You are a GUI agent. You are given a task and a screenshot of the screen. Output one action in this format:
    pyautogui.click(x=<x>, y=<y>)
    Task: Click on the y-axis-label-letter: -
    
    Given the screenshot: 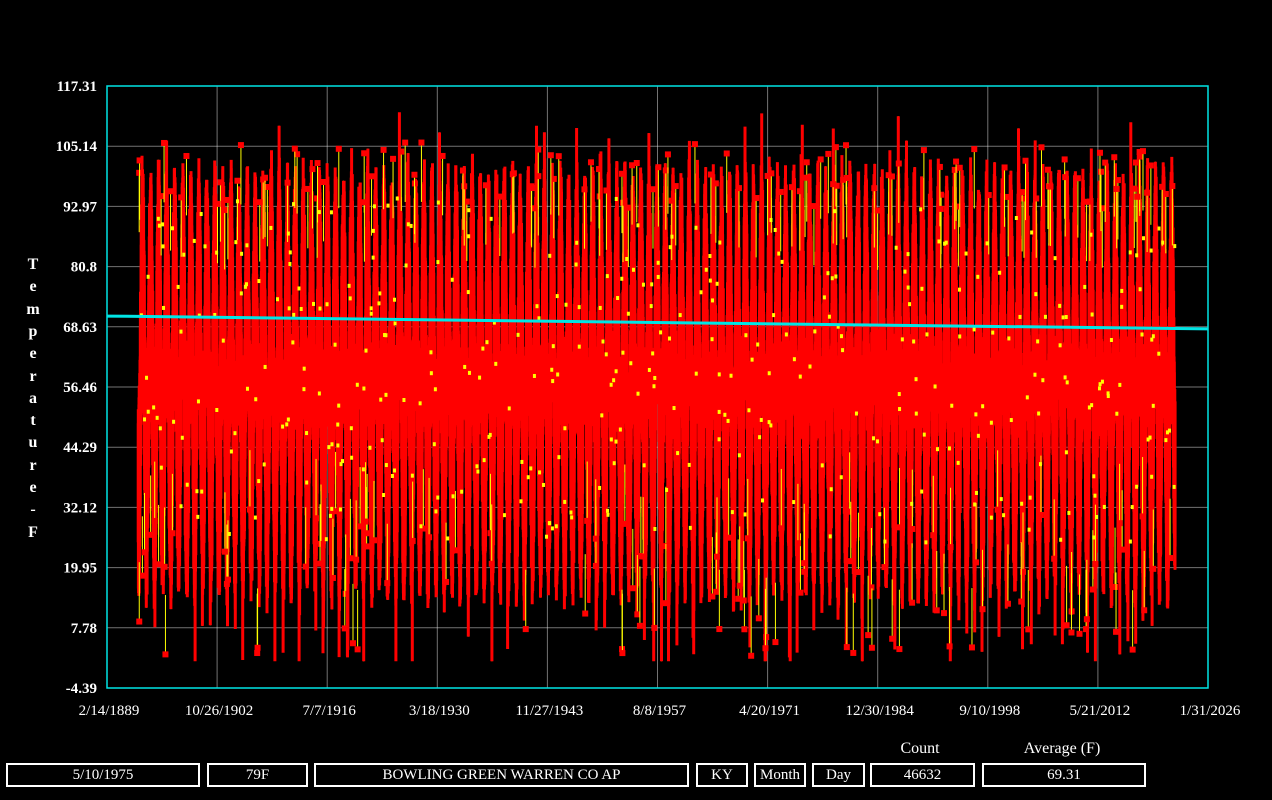 What is the action you would take?
    pyautogui.click(x=33, y=510)
    